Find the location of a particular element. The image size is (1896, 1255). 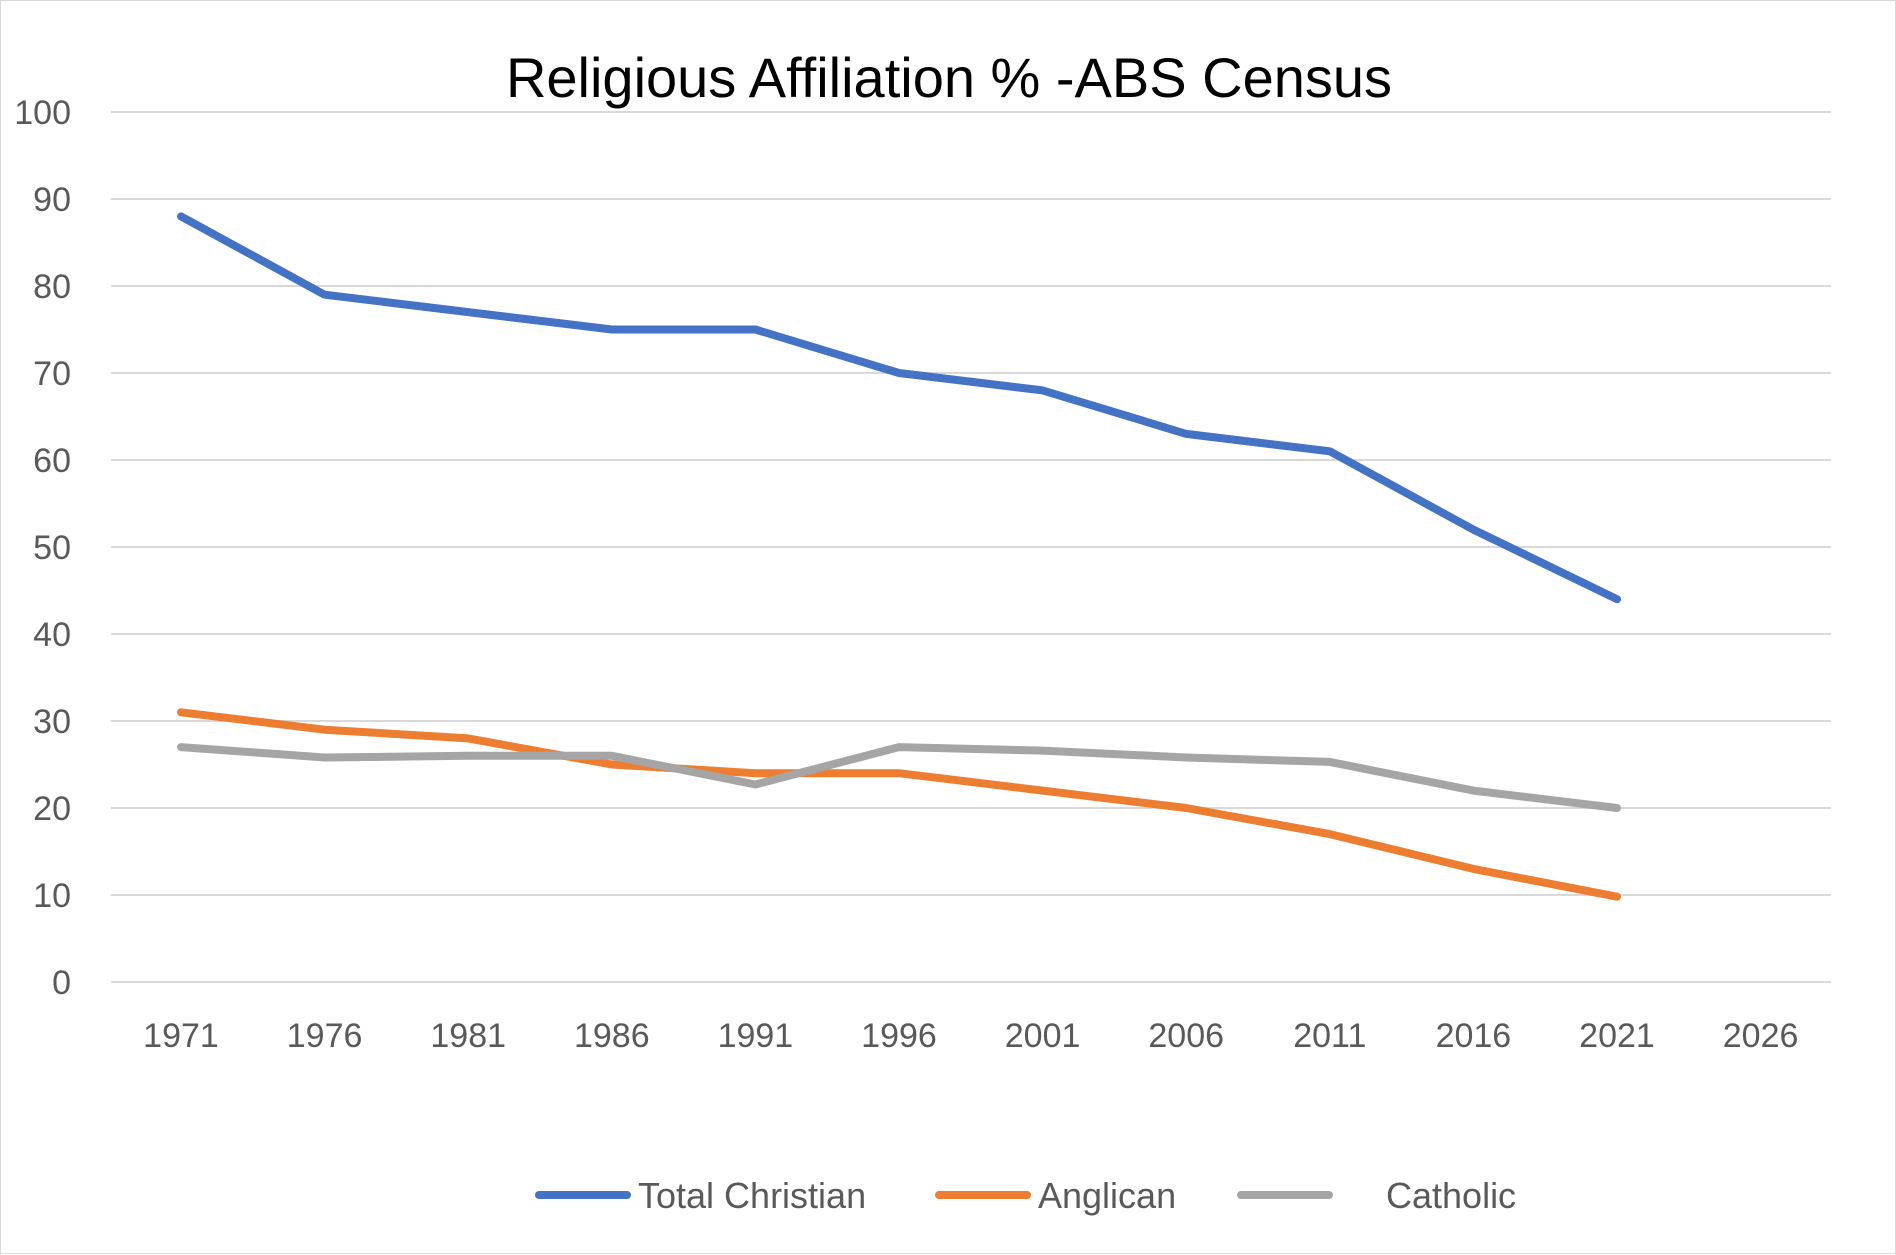

x-tick-label: 1991 is located at coordinates (756, 1036).